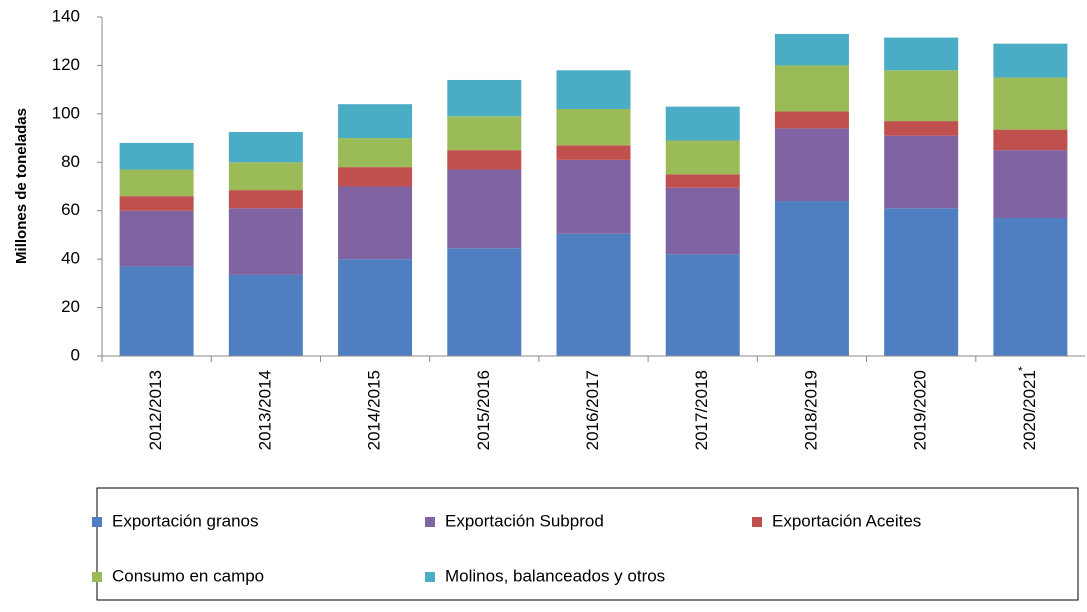 This screenshot has width=1087, height=612. Describe the element at coordinates (555, 575) in the screenshot. I see `legend-label: Molinos, balanceados y otros` at that location.